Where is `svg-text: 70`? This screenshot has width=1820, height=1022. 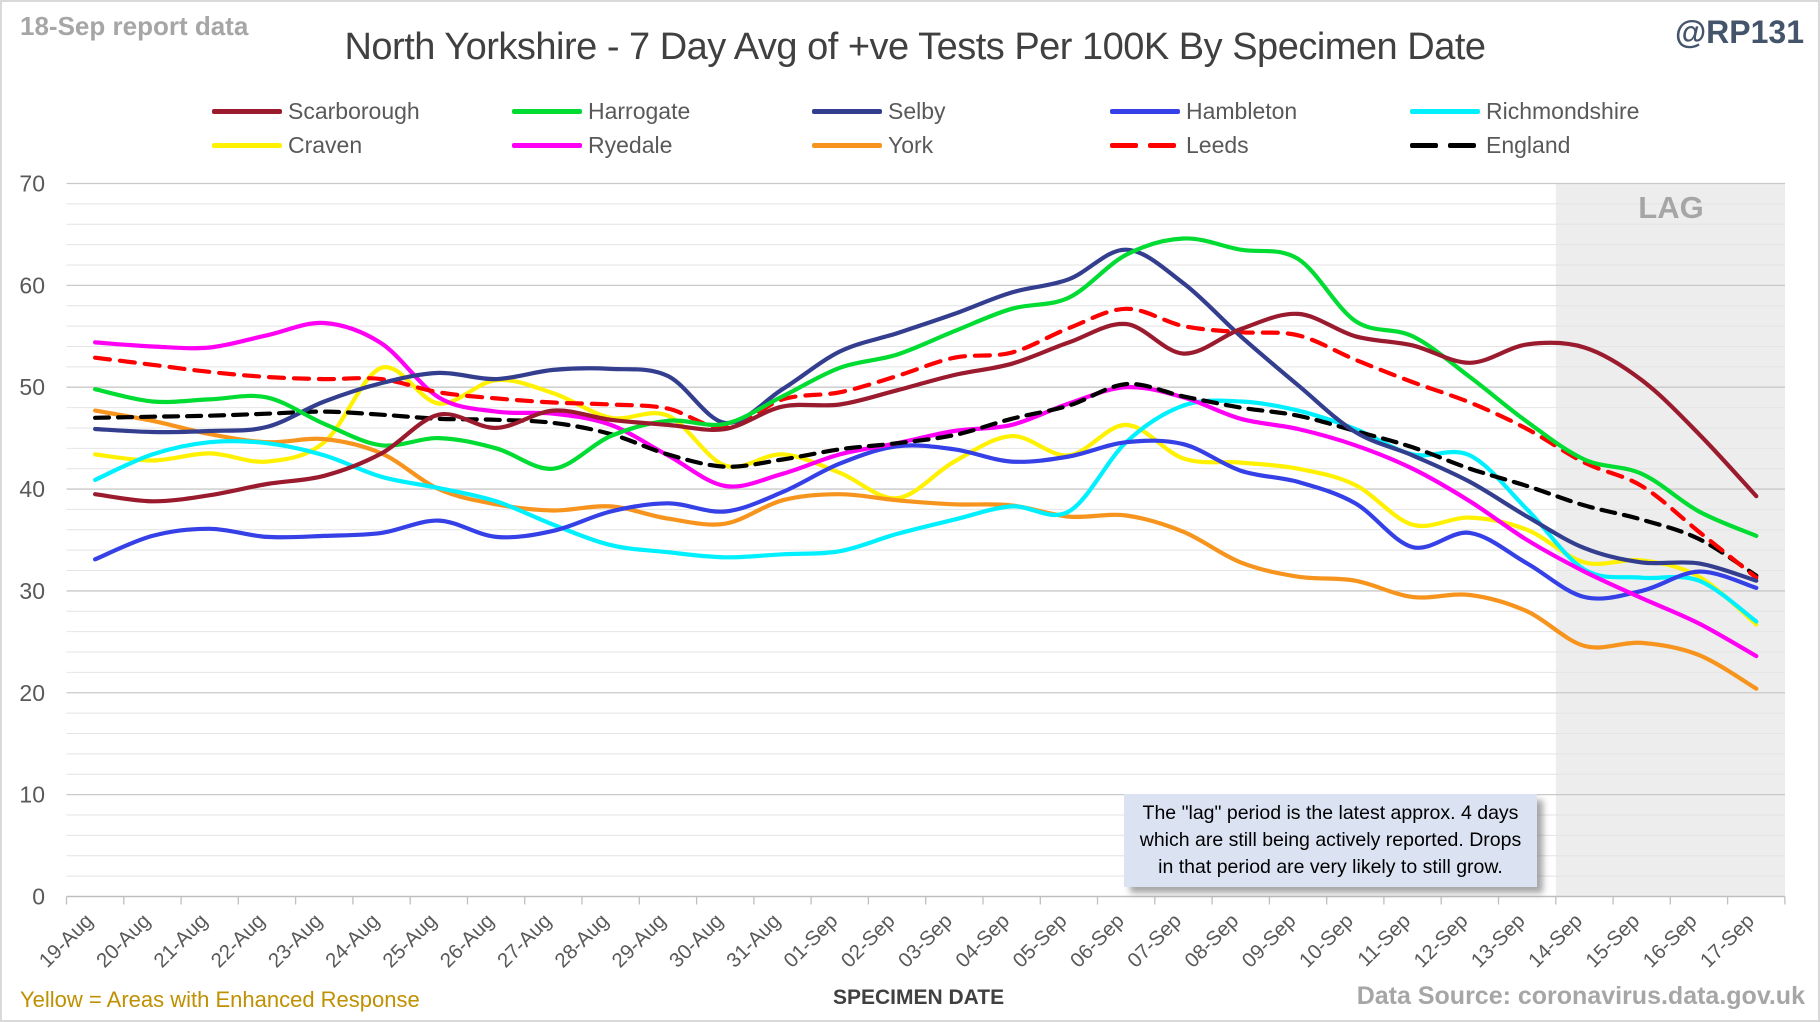
svg-text: 70 is located at coordinates (32, 184).